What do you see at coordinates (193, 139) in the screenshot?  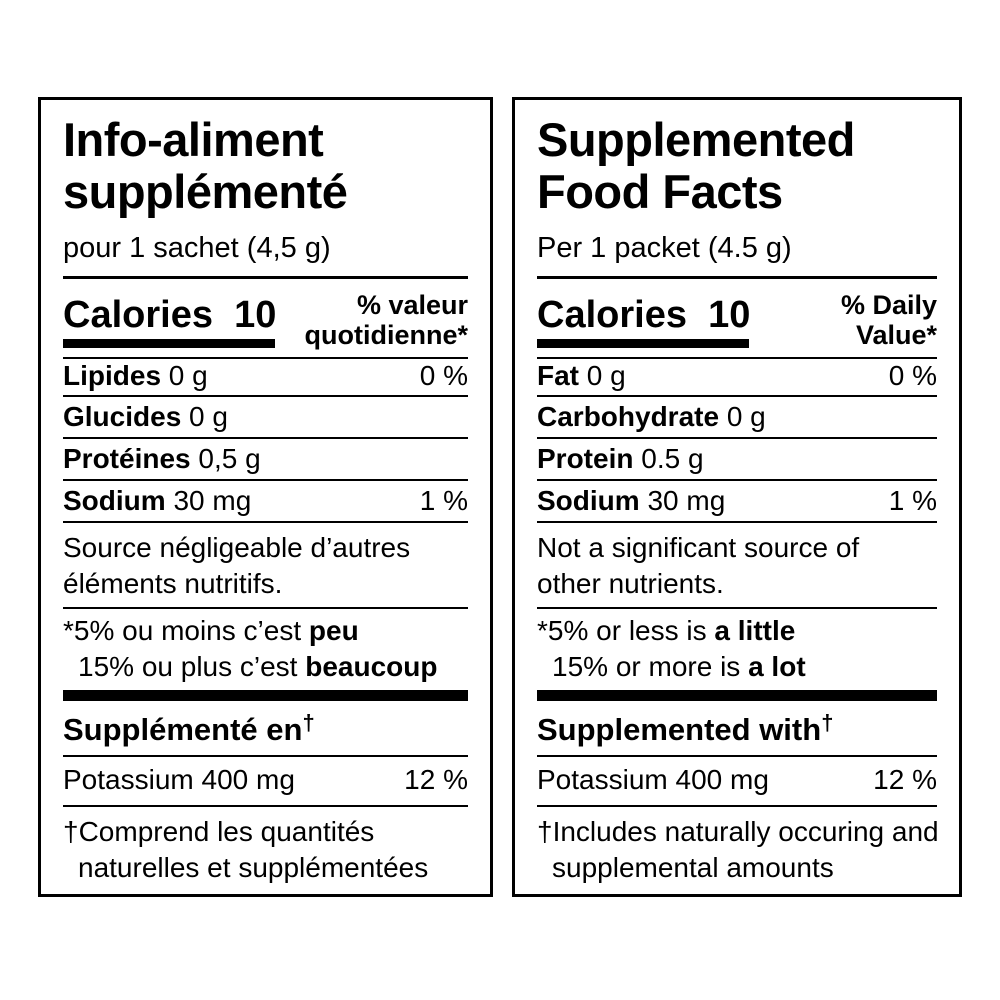 I see `title-line-1: Info-aliment` at bounding box center [193, 139].